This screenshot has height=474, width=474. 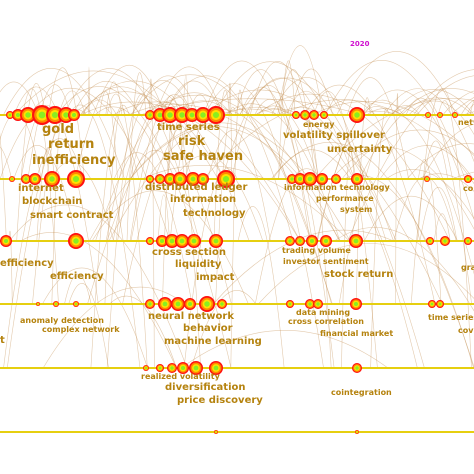 What do you see at coordinates (208, 328) in the screenshot?
I see `keyword: behavior` at bounding box center [208, 328].